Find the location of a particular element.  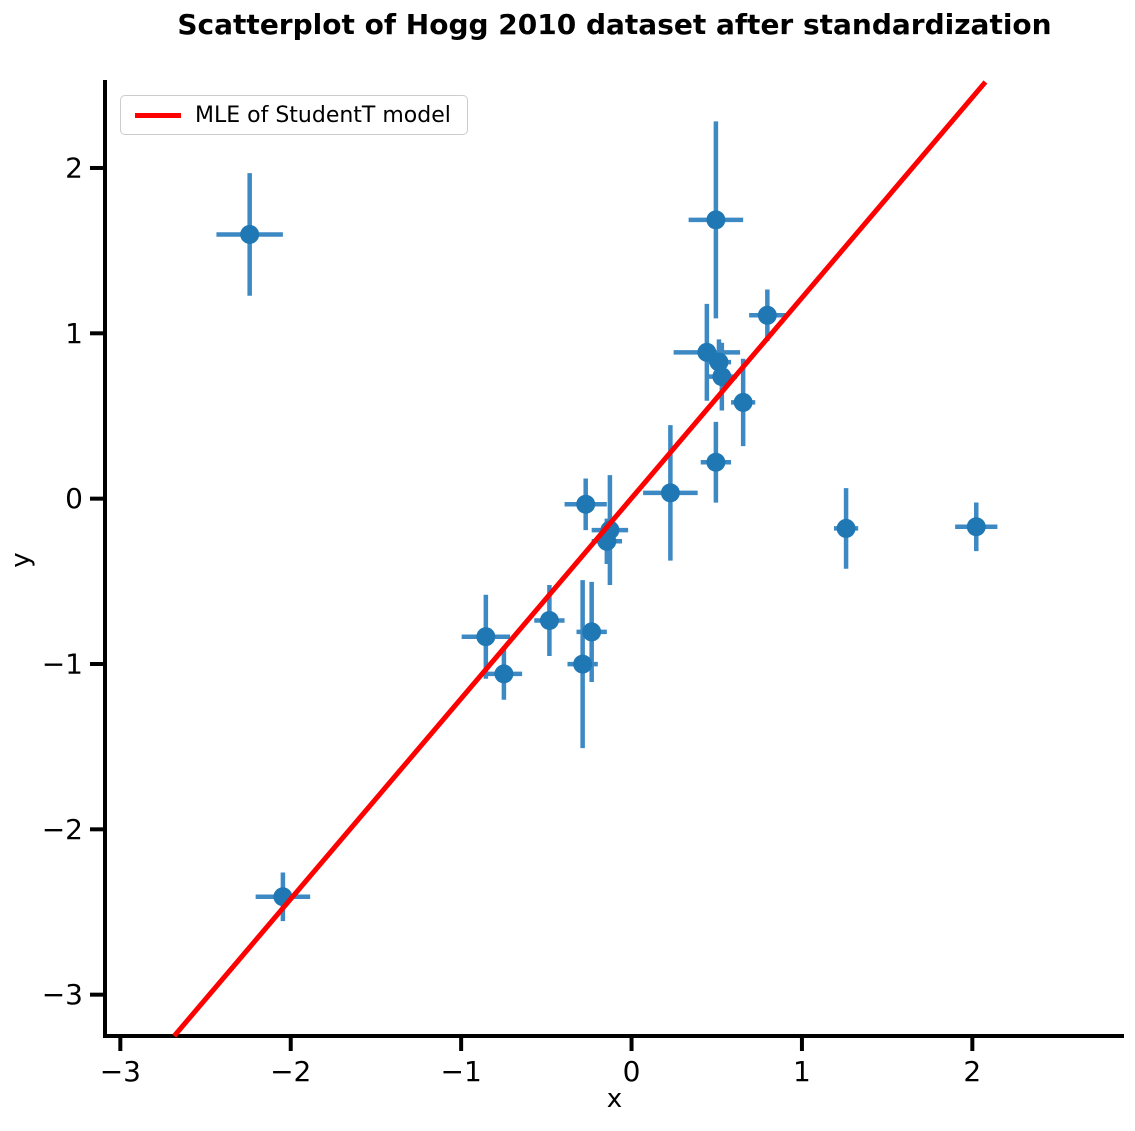

x-tick-label: 2 is located at coordinates (972, 1071).